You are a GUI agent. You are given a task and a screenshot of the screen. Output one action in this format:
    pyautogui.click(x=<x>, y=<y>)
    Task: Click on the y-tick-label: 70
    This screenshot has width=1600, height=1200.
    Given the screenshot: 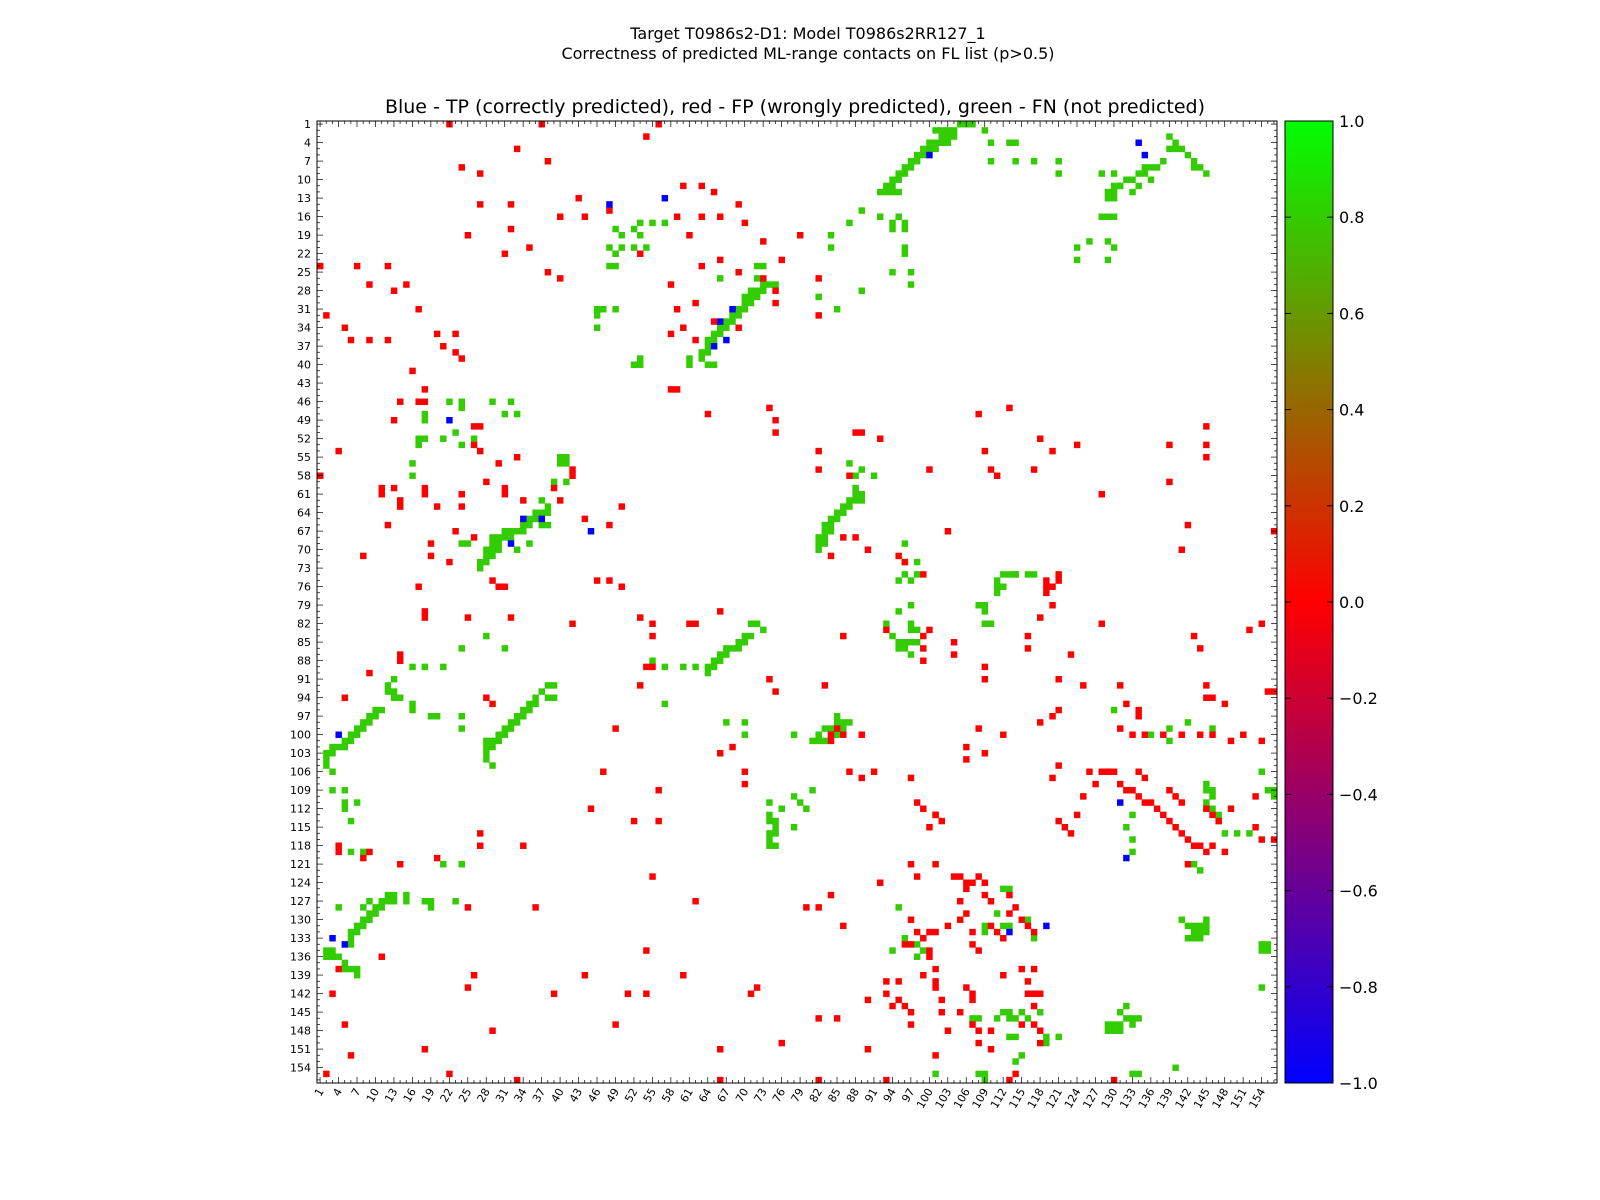 What is the action you would take?
    pyautogui.click(x=304, y=550)
    